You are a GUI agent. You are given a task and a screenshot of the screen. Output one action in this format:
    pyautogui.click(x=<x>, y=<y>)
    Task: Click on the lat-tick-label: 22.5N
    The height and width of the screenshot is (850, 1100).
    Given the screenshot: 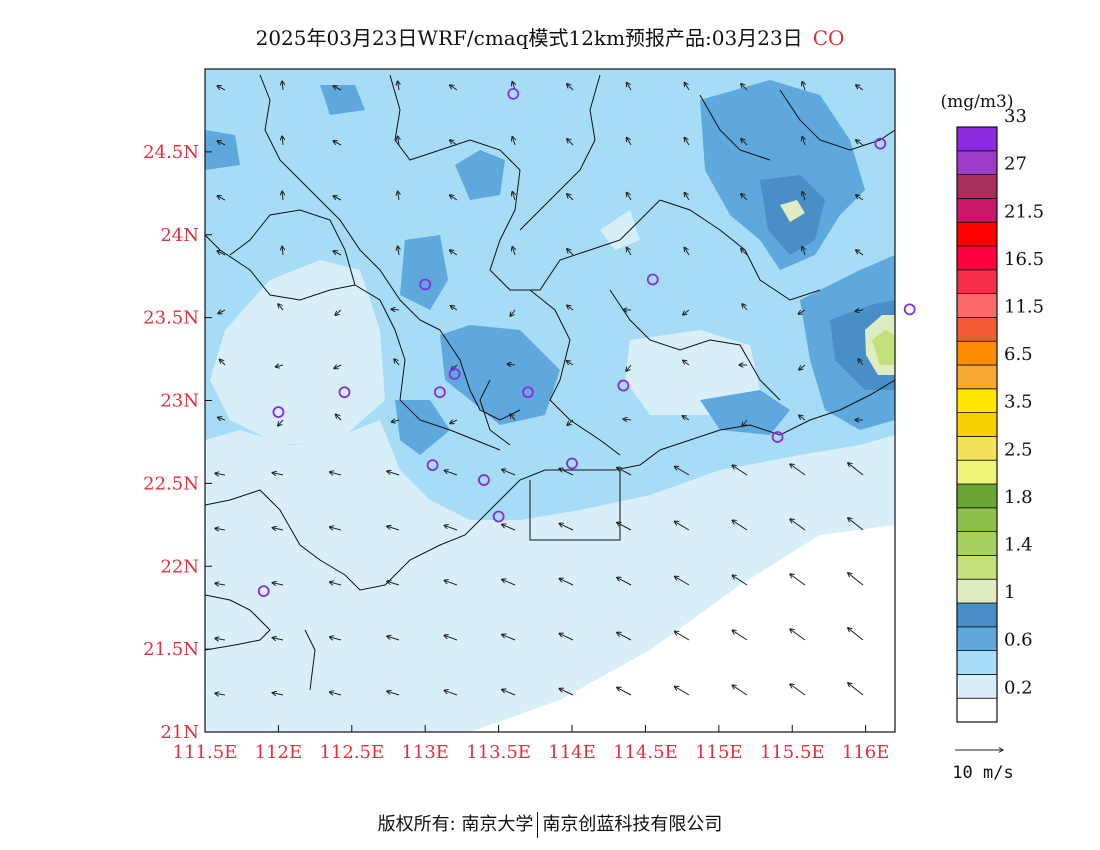 What is the action you would take?
    pyautogui.click(x=171, y=483)
    